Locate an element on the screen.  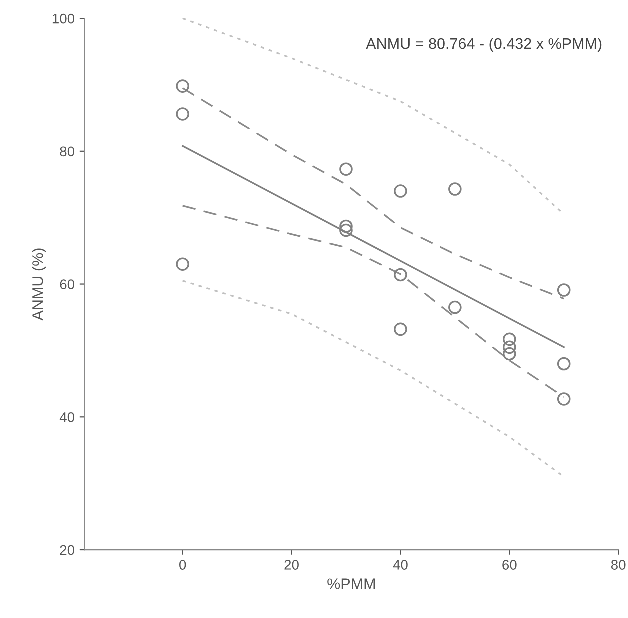
y-axis-title: ANMU (%) is located at coordinates (39, 284).